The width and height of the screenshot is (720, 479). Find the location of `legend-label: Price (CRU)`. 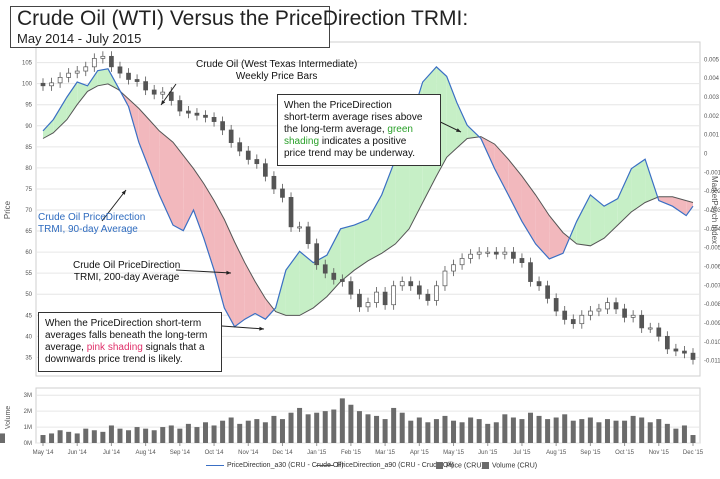

legend-label: Price (CRU) is located at coordinates (465, 466).